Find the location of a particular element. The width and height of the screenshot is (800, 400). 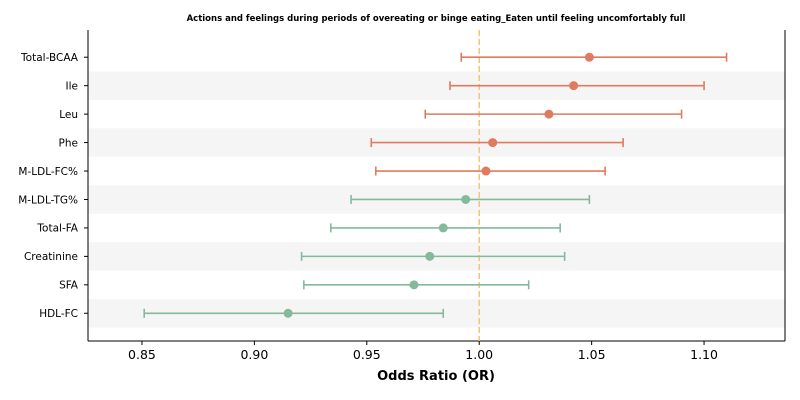

row-label: SFA is located at coordinates (69, 286).